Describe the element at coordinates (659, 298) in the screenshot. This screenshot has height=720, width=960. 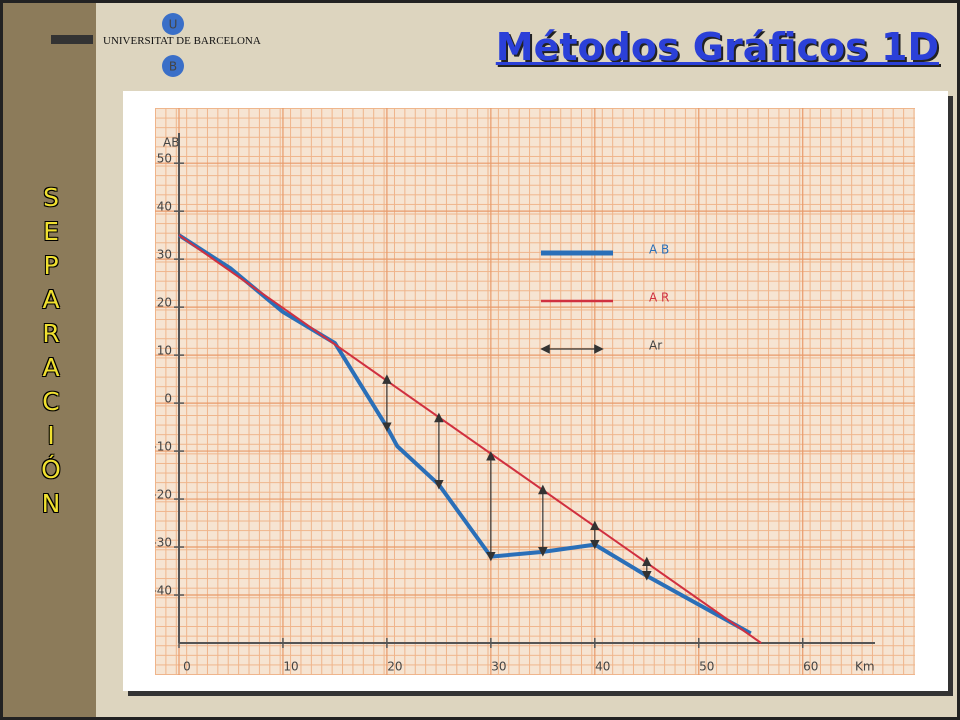
I see `legend-label: A R` at that location.